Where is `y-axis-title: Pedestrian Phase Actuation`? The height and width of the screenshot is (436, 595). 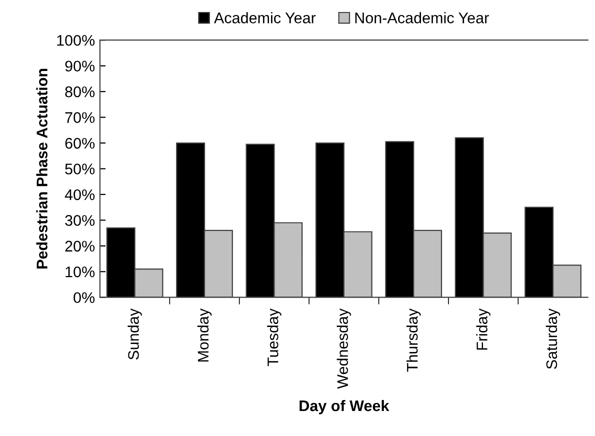 y-axis-title: Pedestrian Phase Actuation is located at coordinates (42, 168).